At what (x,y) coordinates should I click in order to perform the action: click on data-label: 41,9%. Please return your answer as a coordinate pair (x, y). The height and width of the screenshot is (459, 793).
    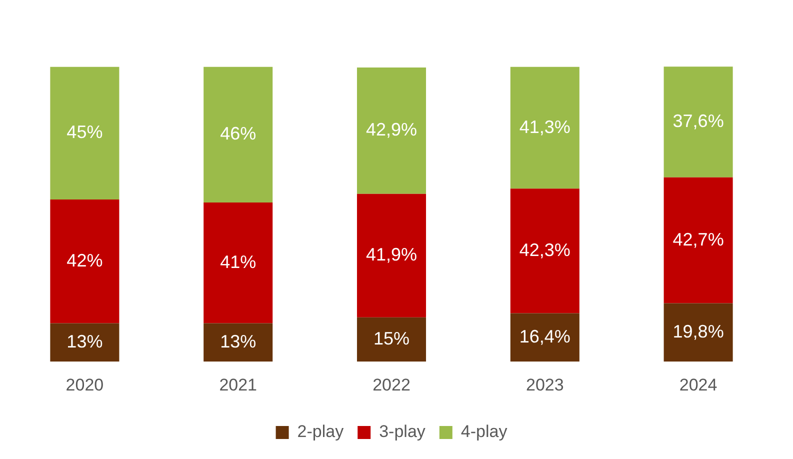
    Looking at the image, I should click on (392, 254).